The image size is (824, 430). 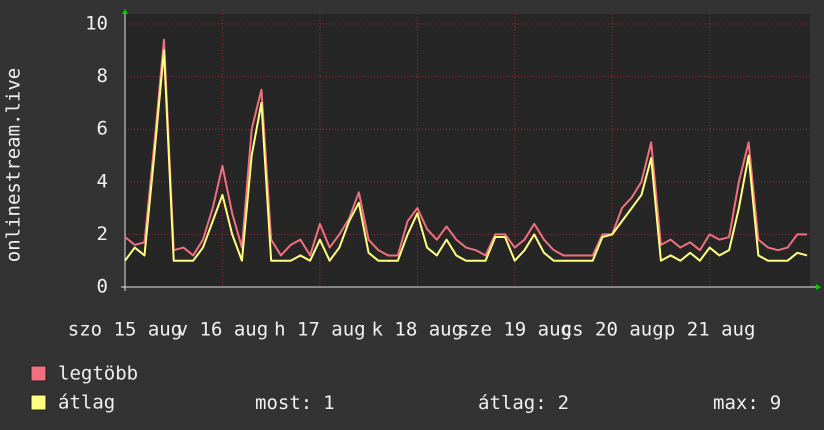 What do you see at coordinates (223, 330) in the screenshot?
I see `x-tick-label: v 16 aug` at bounding box center [223, 330].